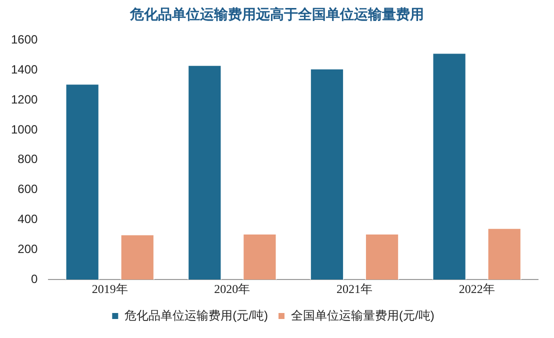  I want to click on y-tick-label: 1400, so click(24, 69).